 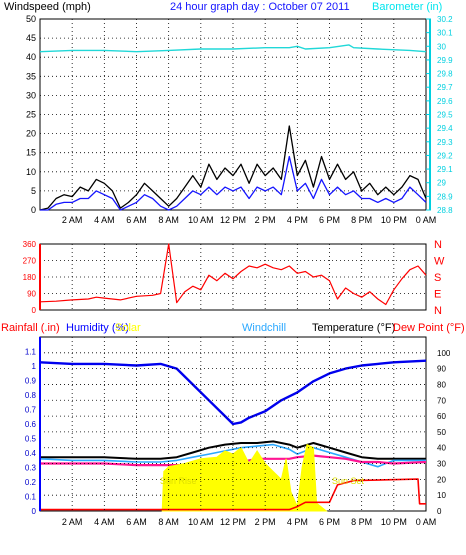 I want to click on panel-direction-series, so click(x=233, y=274).